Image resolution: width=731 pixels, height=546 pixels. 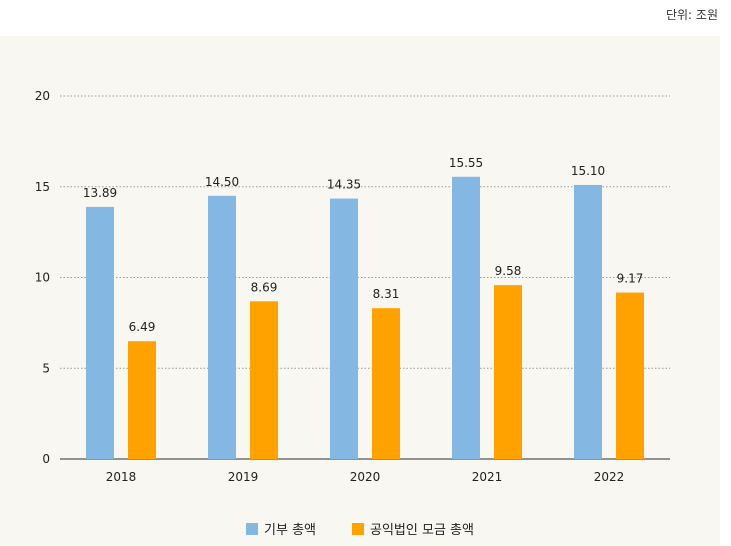 I want to click on legend-label-series-1: 기부 총액, so click(x=290, y=530).